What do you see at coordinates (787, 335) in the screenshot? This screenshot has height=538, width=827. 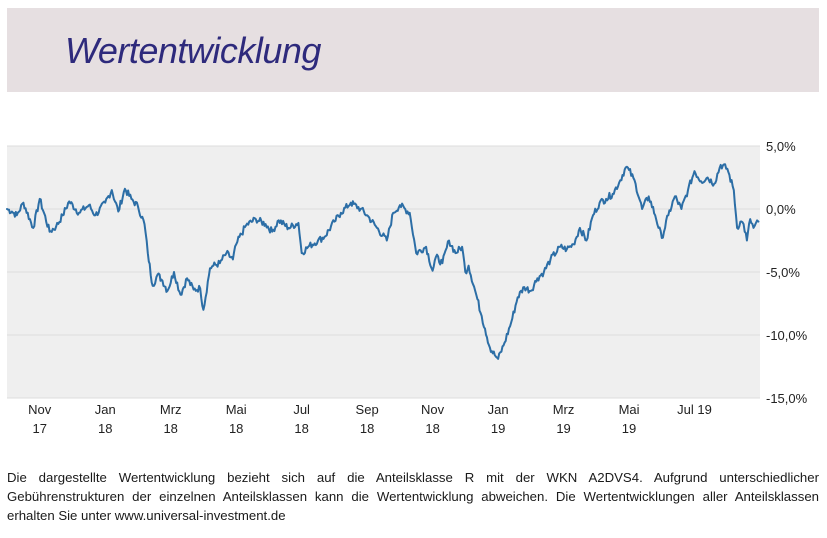 I see `y-tick-label: -10,0%` at bounding box center [787, 335].